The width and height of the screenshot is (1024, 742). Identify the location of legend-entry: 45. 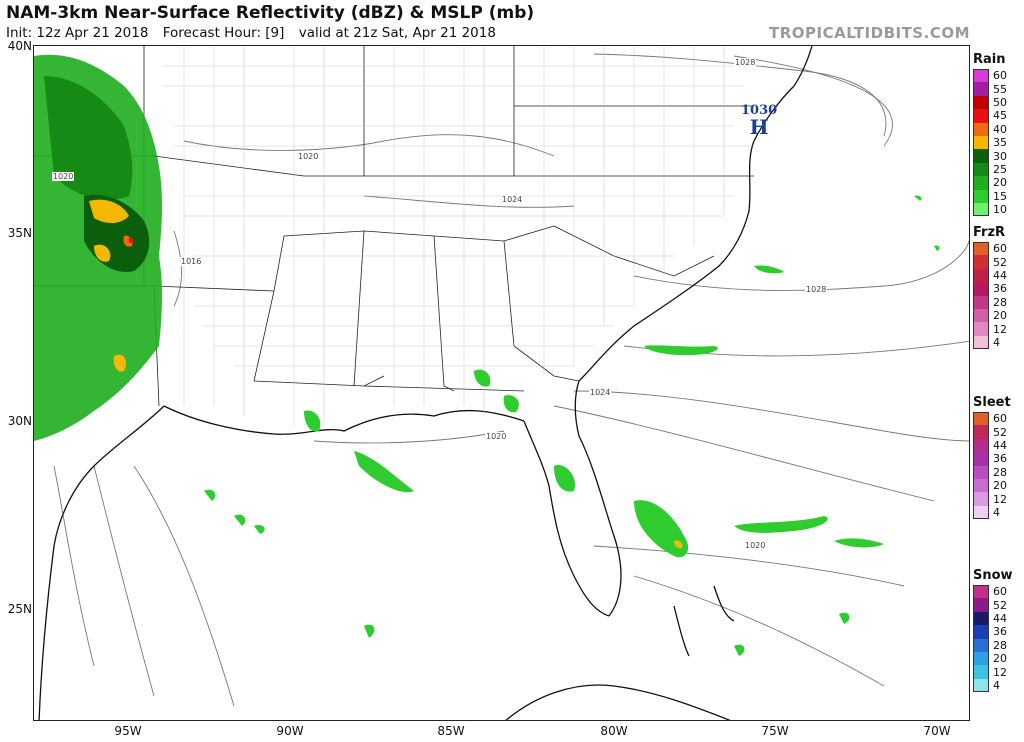
(998, 116).